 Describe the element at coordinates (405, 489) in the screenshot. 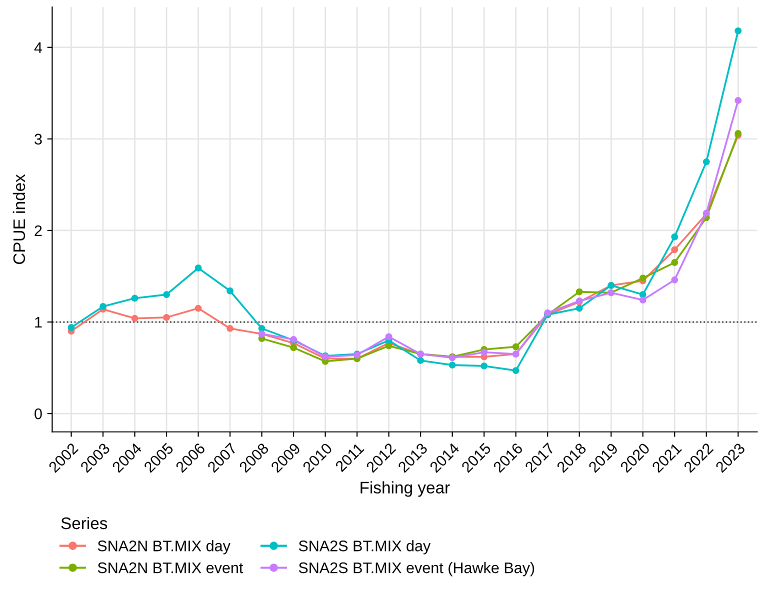

I see `x-axis-title: Fishing year` at that location.